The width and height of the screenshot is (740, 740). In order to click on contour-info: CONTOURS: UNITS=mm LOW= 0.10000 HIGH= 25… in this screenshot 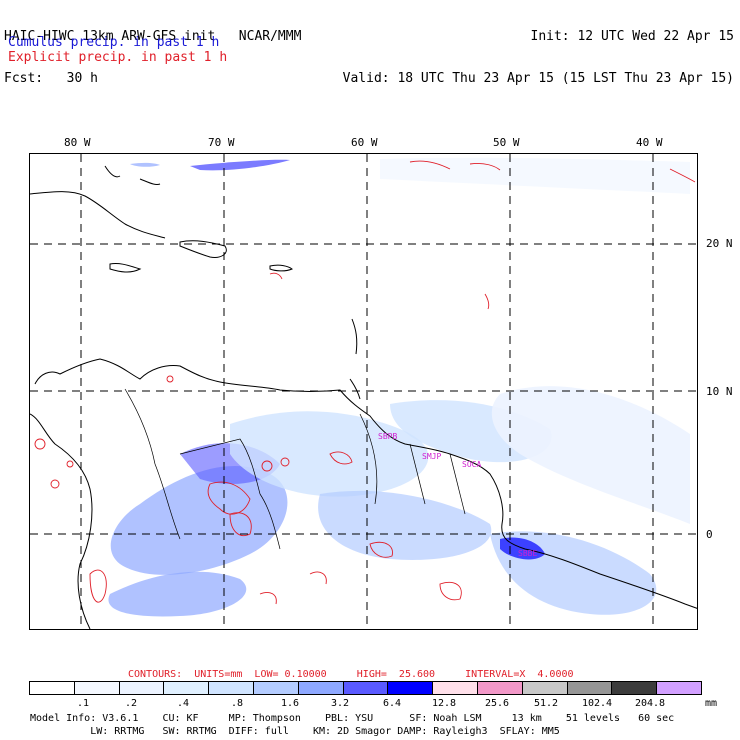, I will do `click(351, 674)`.